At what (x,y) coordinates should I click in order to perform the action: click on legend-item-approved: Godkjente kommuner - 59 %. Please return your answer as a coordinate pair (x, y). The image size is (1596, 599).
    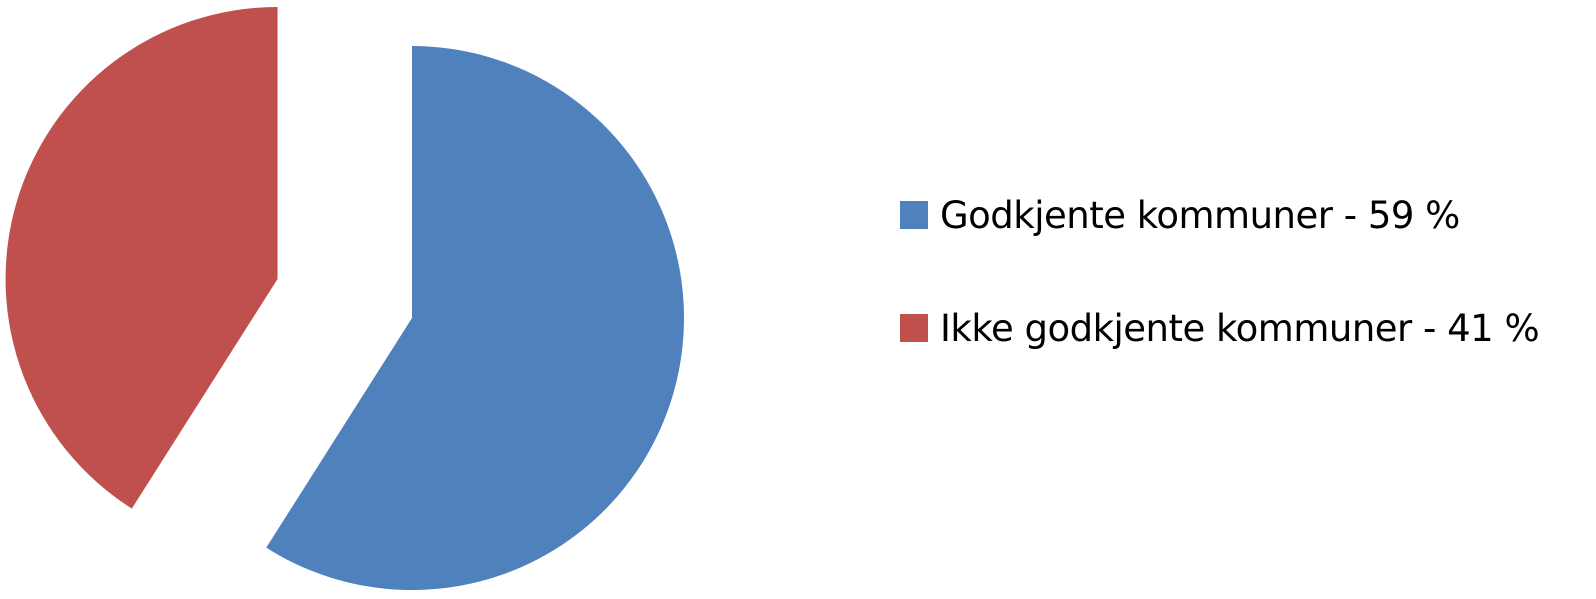
    Looking at the image, I should click on (1219, 215).